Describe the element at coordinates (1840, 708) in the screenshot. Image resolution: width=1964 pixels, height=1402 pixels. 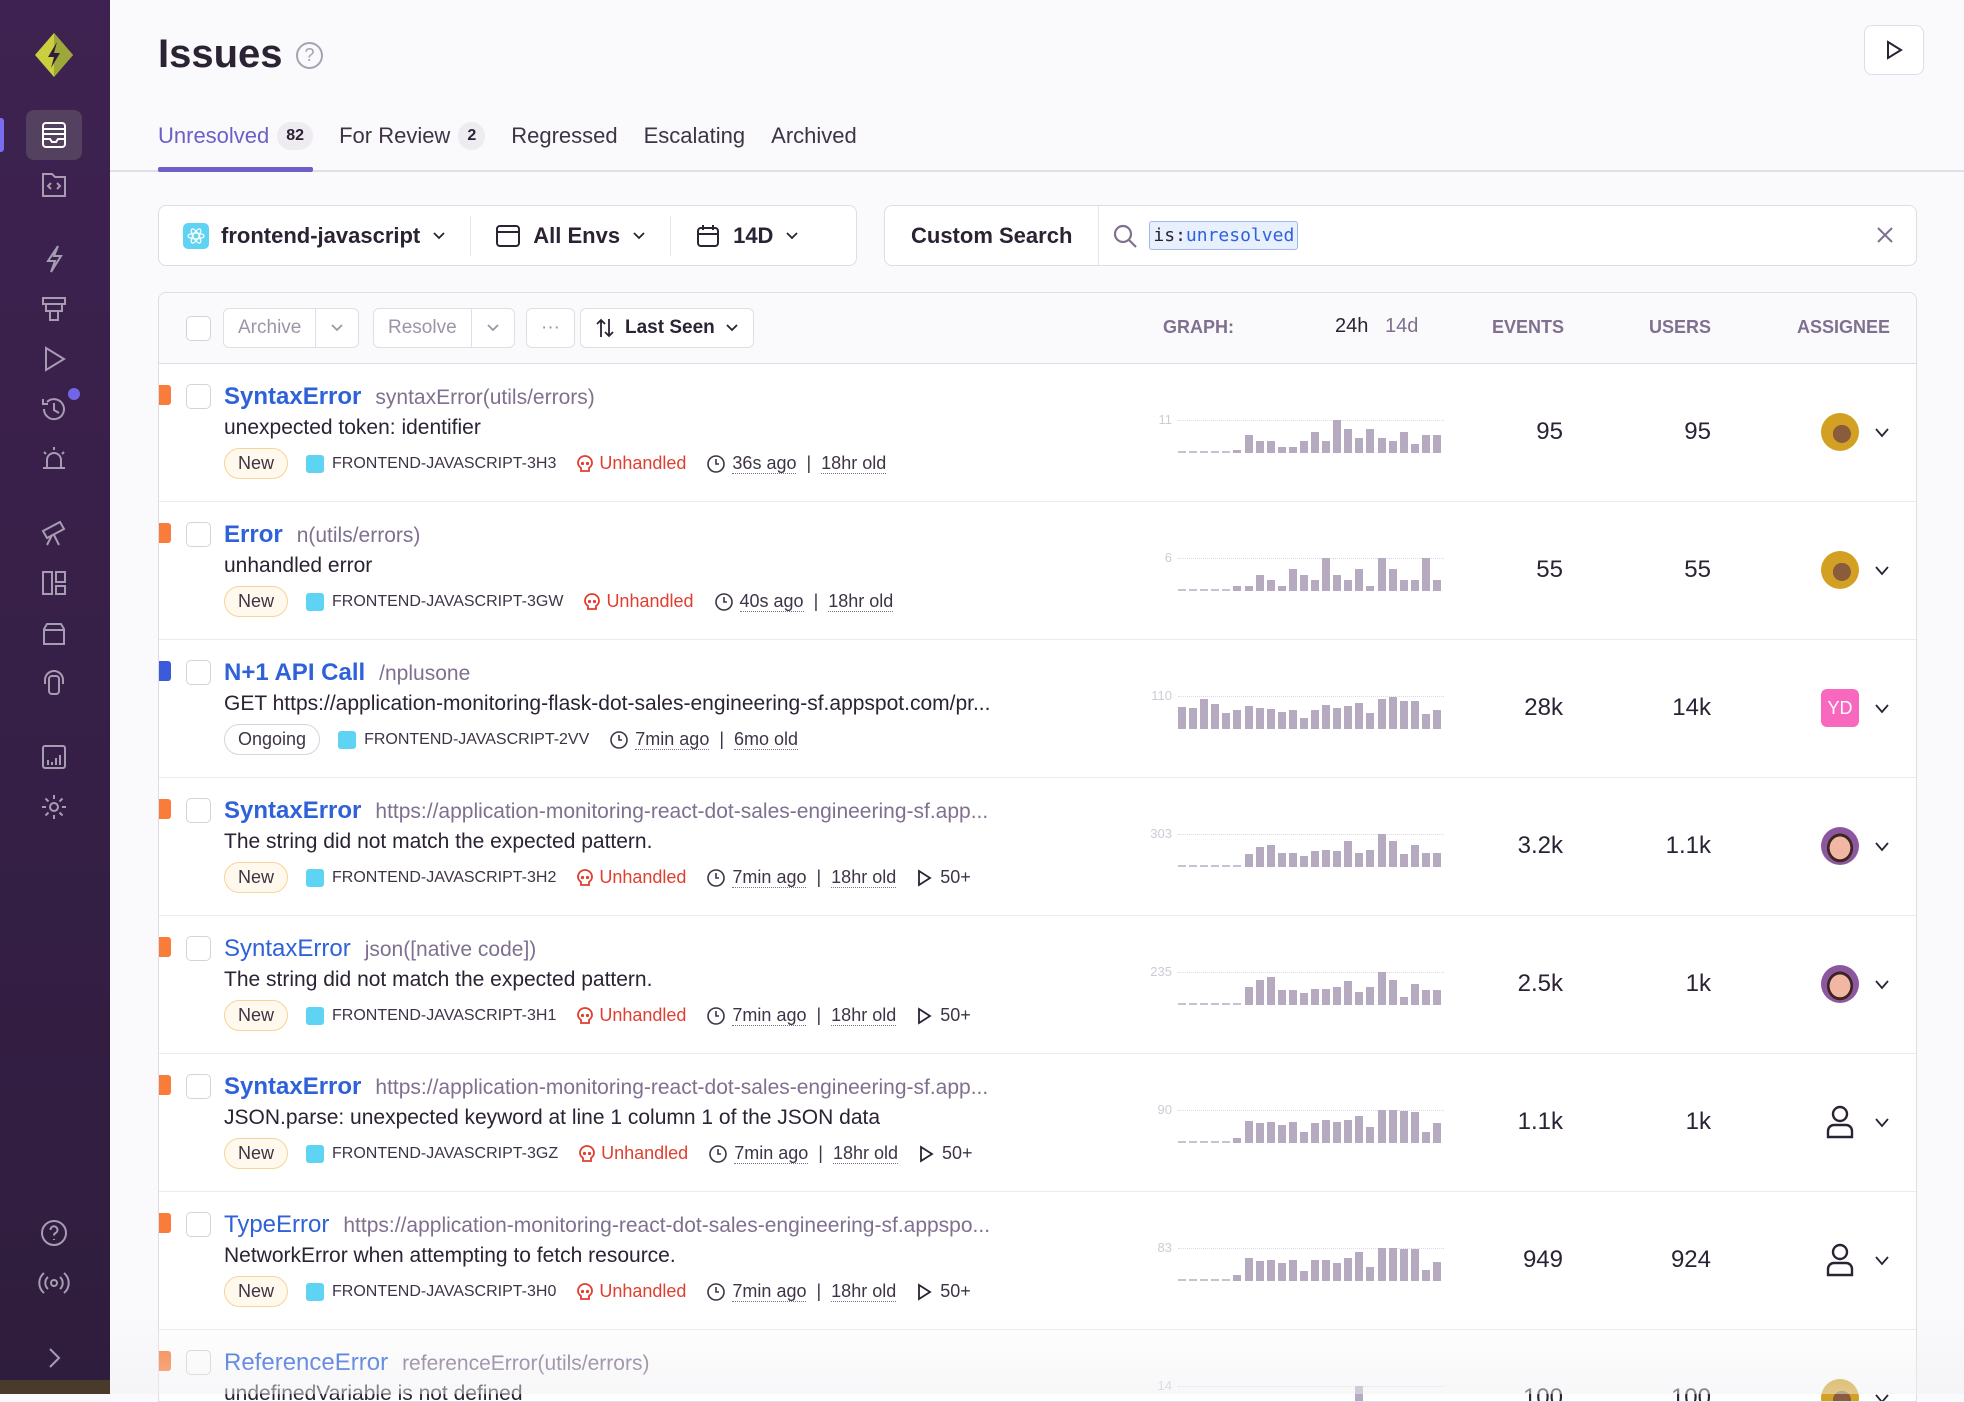
I see `assignee-selector: YD` at that location.